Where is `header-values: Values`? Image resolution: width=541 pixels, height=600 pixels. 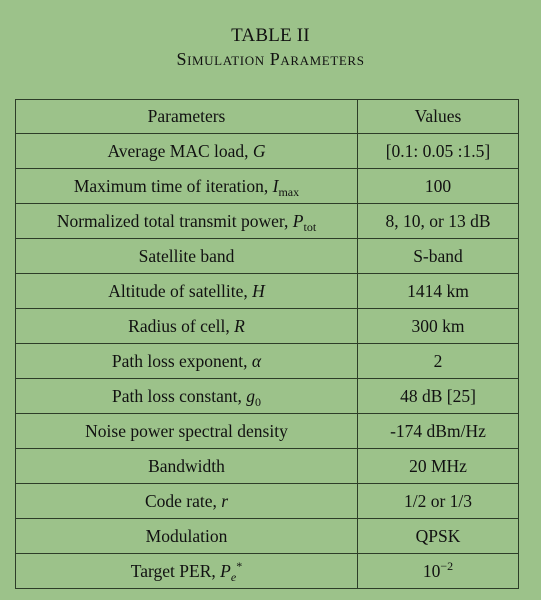
header-values: Values is located at coordinates (438, 116).